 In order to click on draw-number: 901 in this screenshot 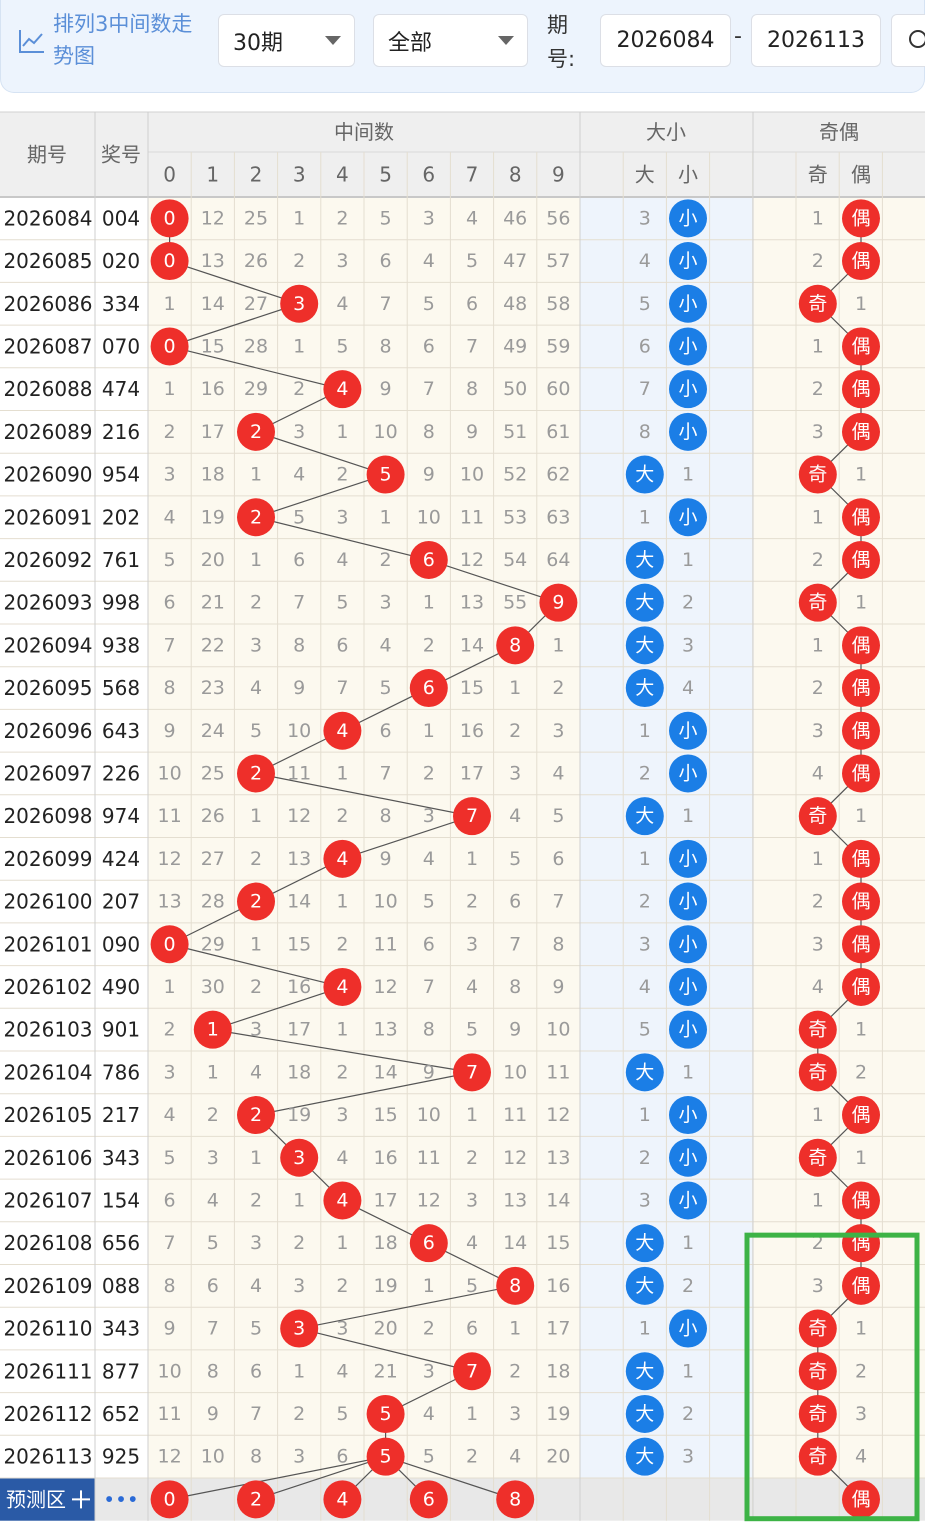, I will do `click(121, 1030)`.